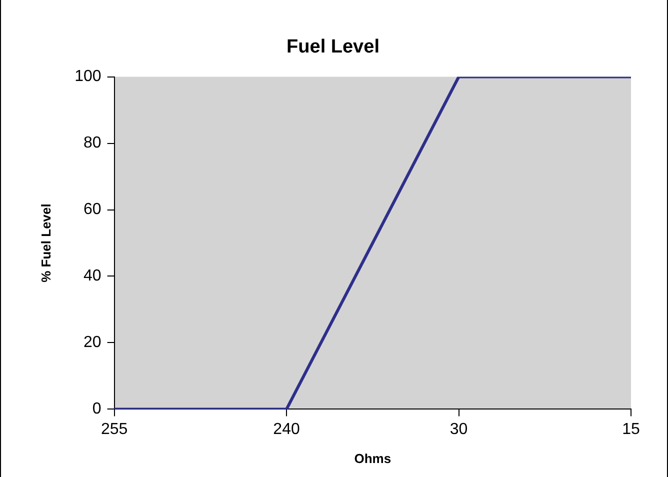  I want to click on x-tick-label: 30, so click(459, 429).